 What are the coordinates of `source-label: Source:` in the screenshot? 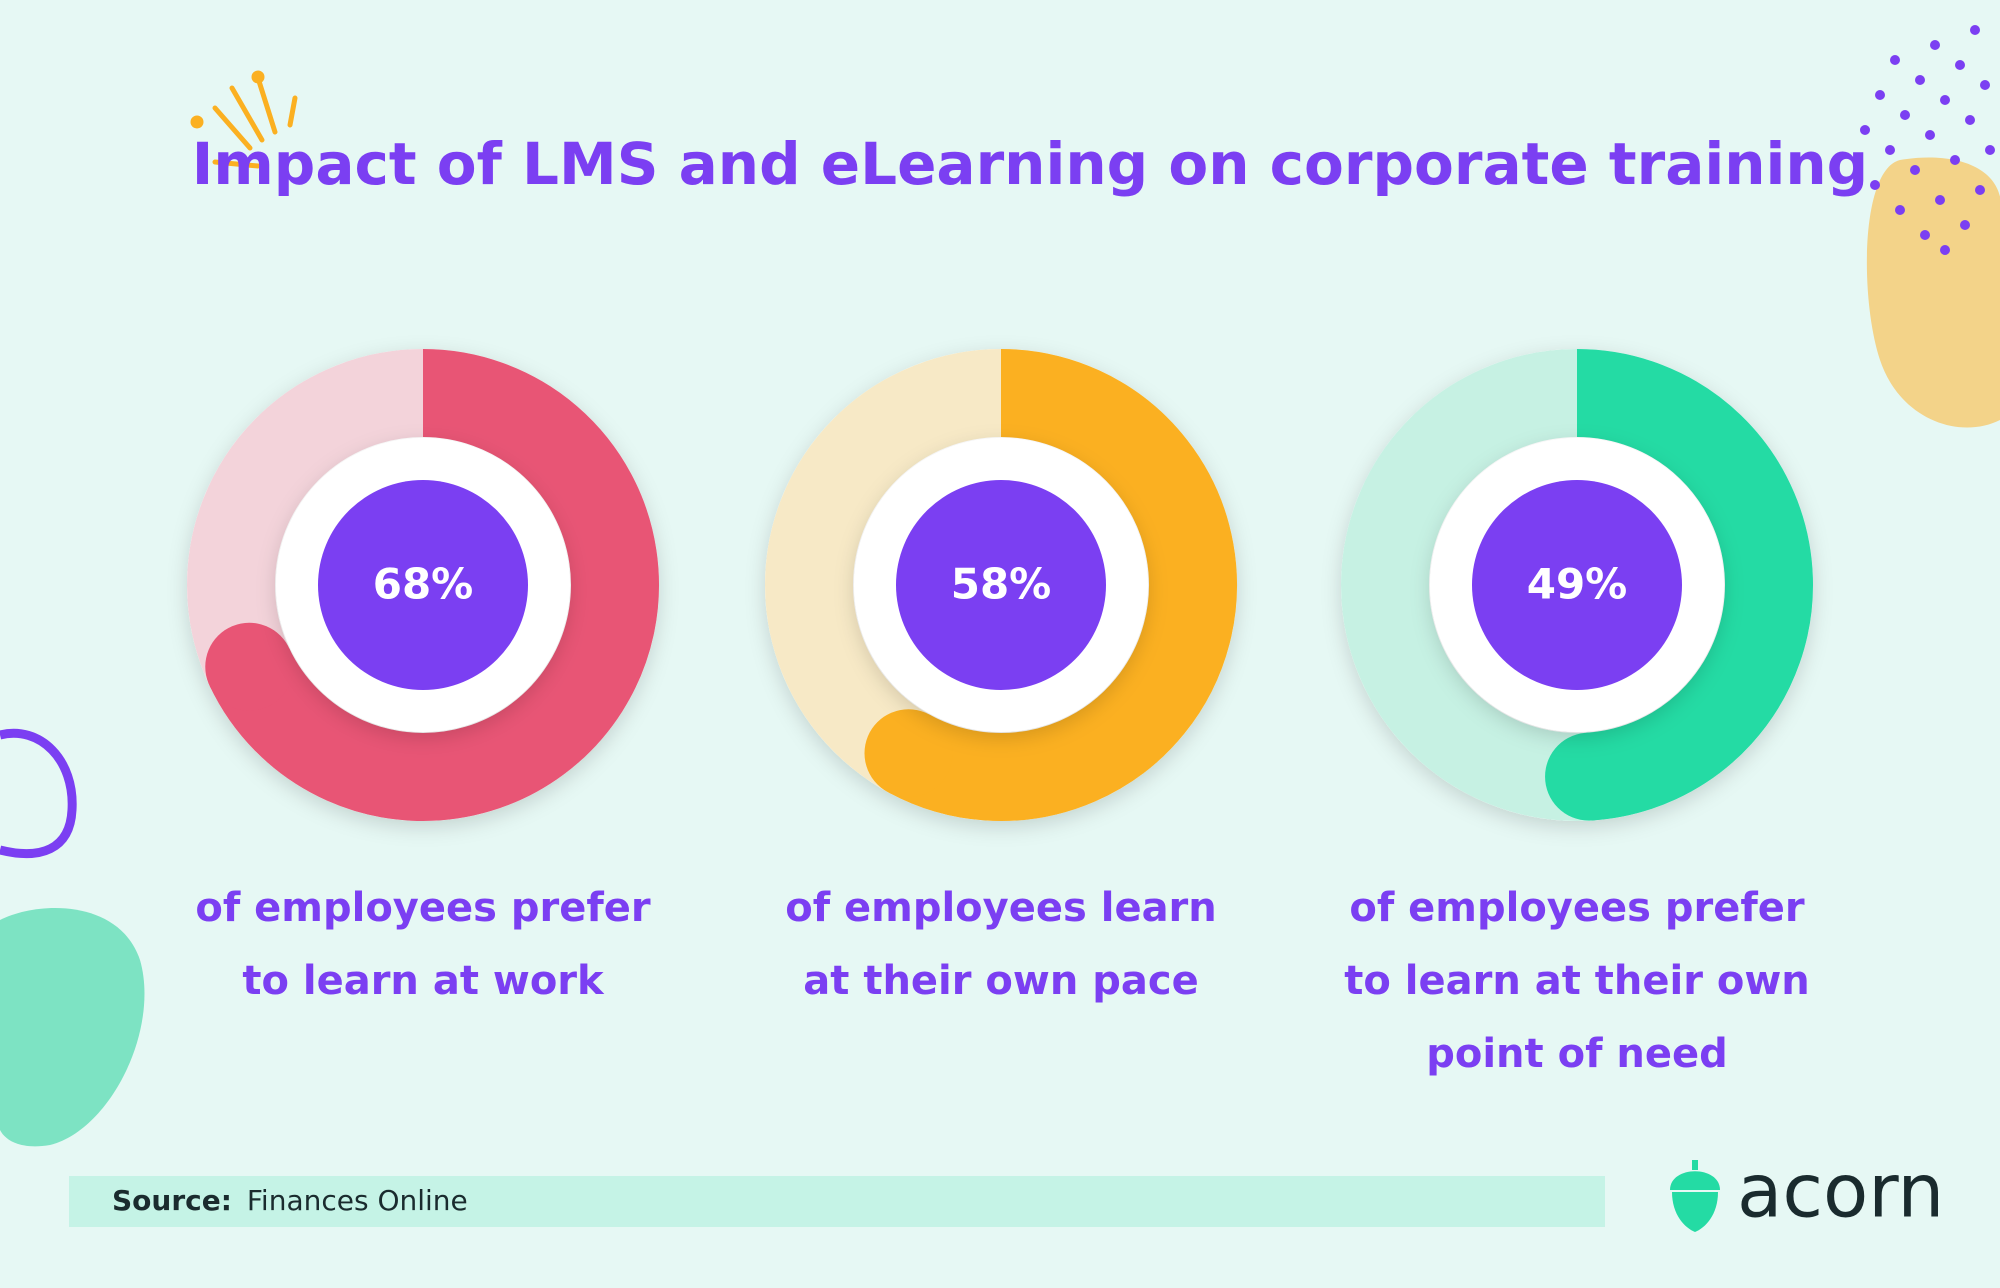 It's located at (172, 1200).